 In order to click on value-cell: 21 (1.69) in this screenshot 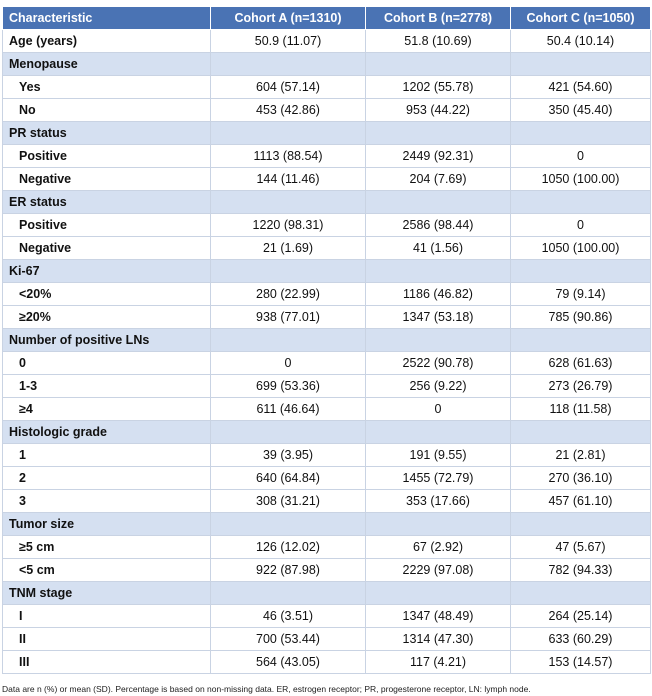, I will do `click(288, 248)`.